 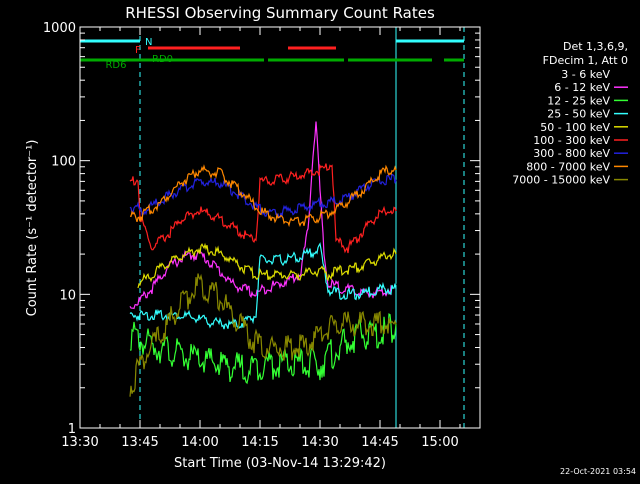 What do you see at coordinates (63, 162) in the screenshot?
I see `y-tick-label: 100` at bounding box center [63, 162].